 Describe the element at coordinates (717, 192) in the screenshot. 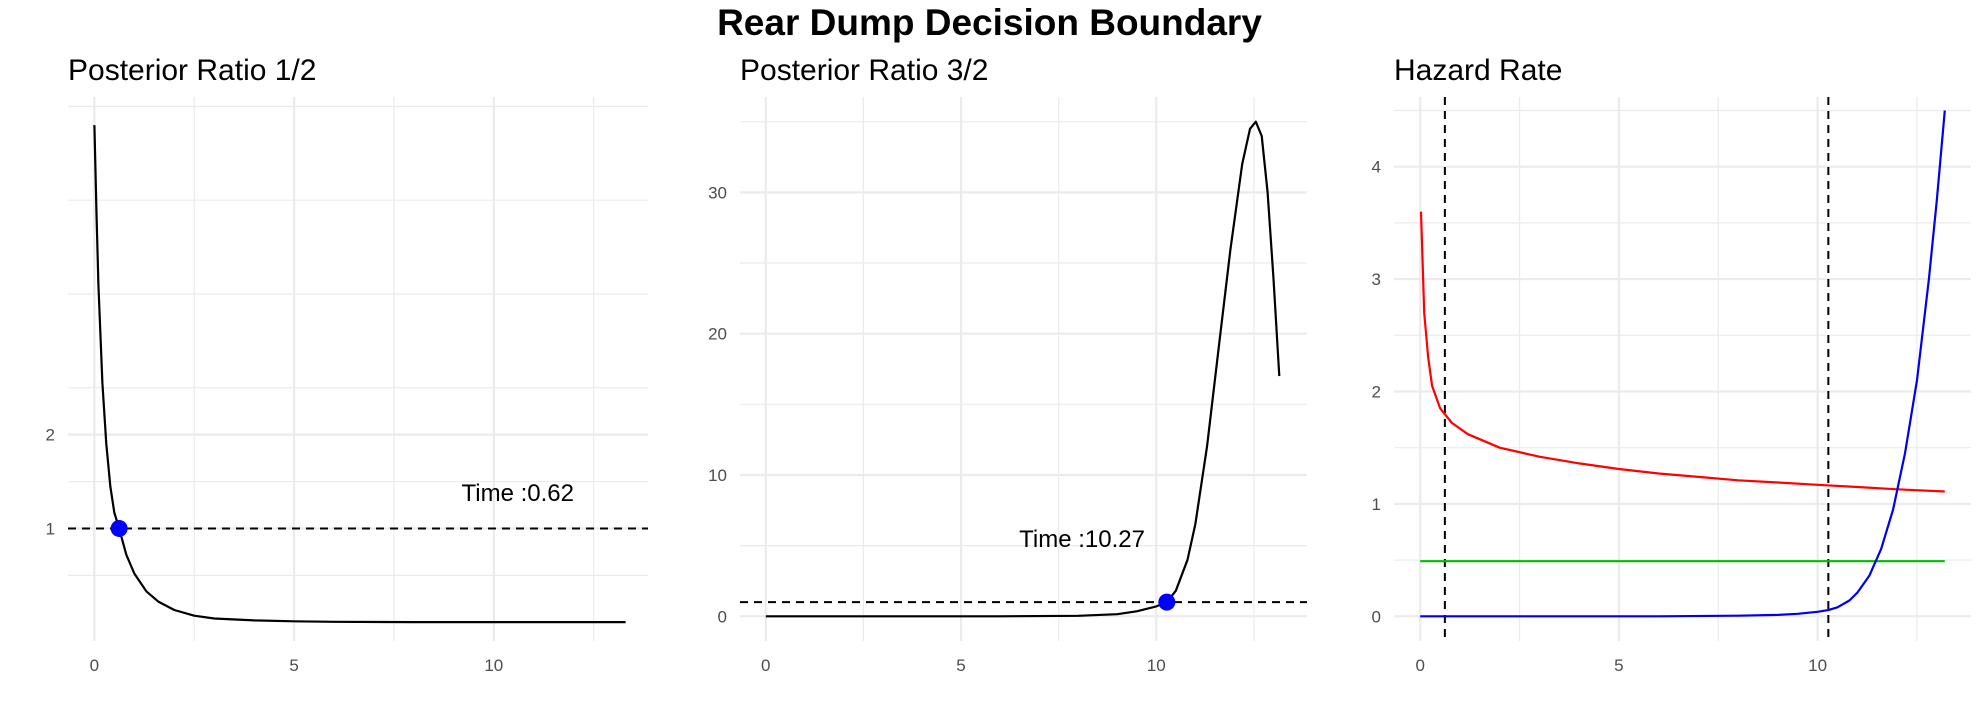

I see `y-tick-label: 30` at that location.